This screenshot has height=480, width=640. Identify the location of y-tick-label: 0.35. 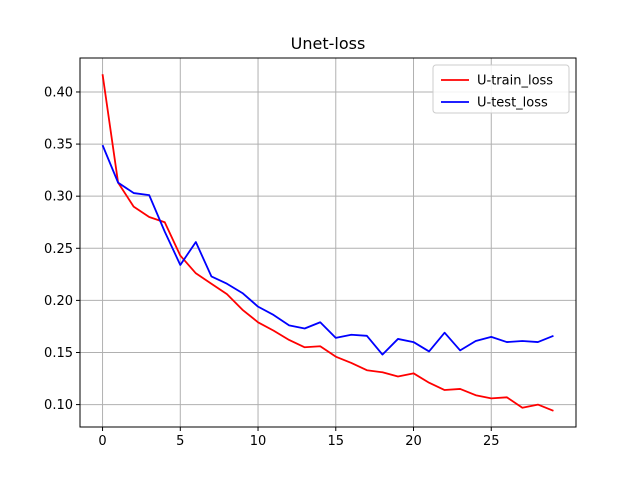
(58, 145).